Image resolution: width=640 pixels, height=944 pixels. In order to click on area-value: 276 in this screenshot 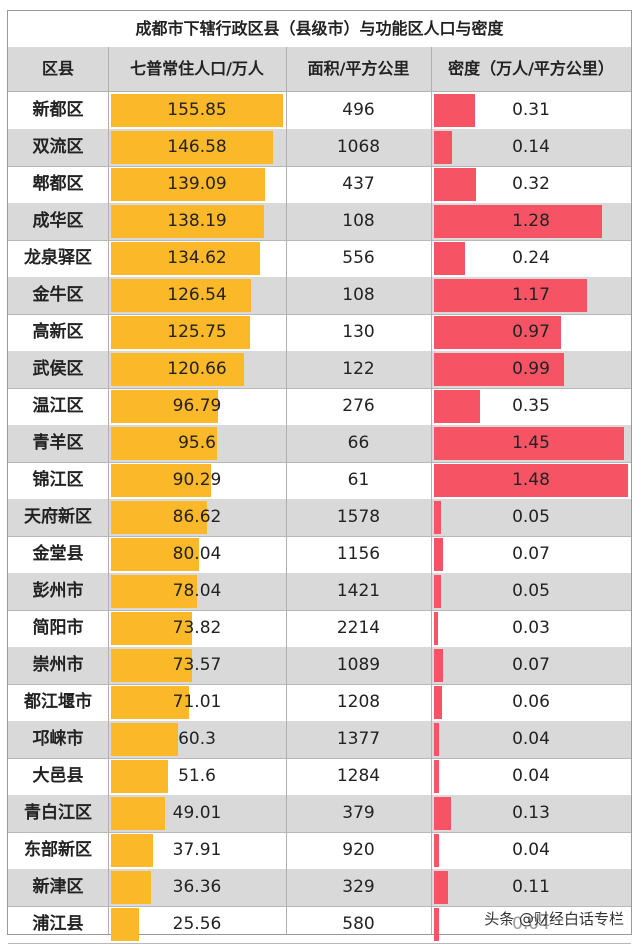, I will do `click(358, 406)`.